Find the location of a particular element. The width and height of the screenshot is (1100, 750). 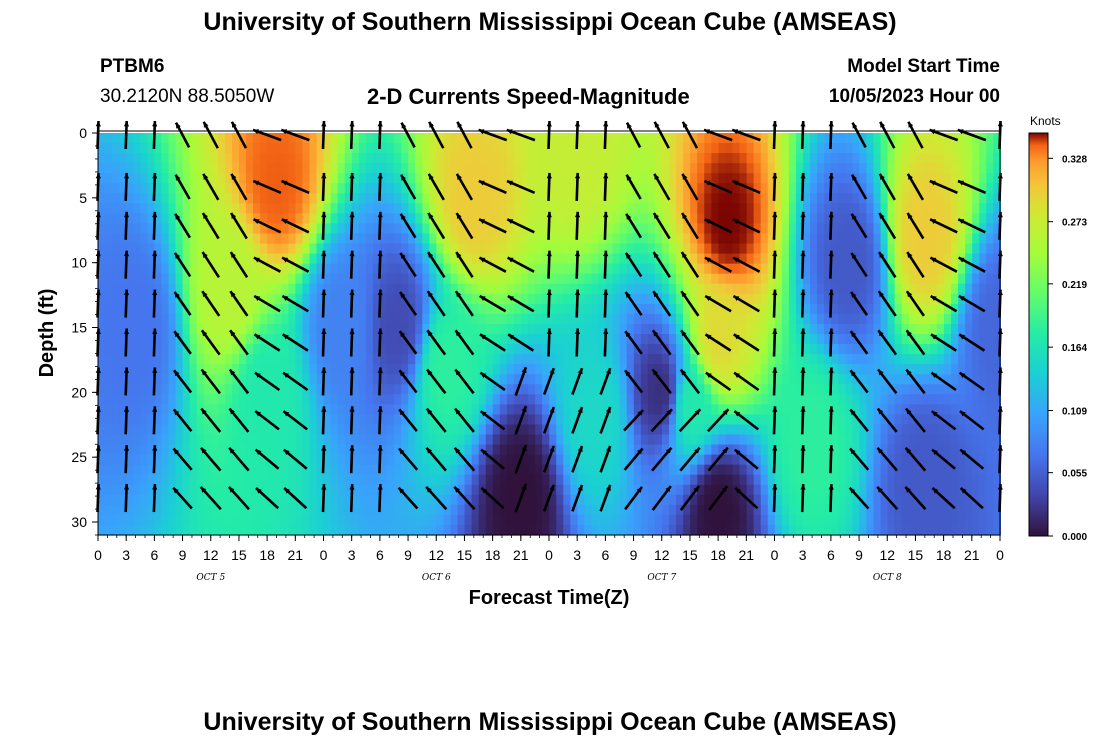

colorbar-tick-label: 0.328 is located at coordinates (1074, 159).